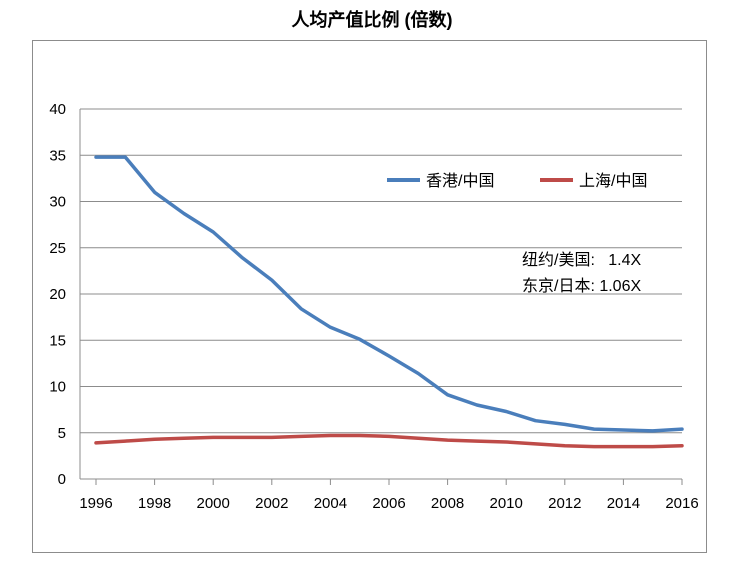 The image size is (744, 576). I want to click on annotations: 纽约/美国: 1.4X 东京/日本: 1.06X, so click(581, 273).